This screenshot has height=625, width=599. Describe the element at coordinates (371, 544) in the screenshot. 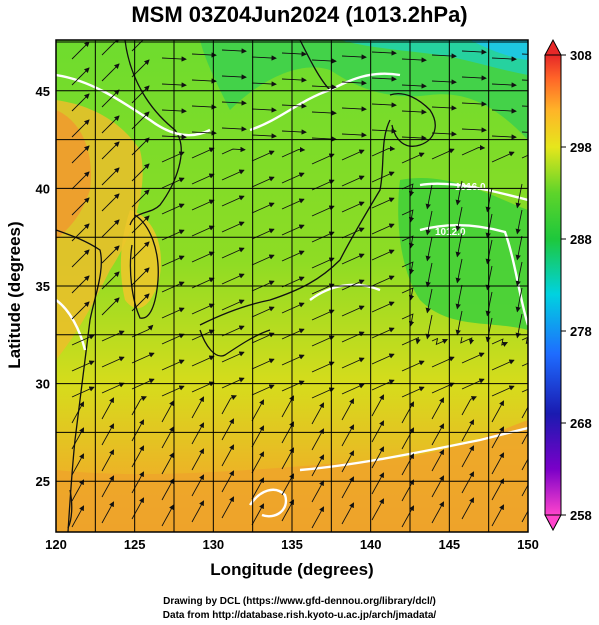

I see `x-tick-label: 140` at that location.